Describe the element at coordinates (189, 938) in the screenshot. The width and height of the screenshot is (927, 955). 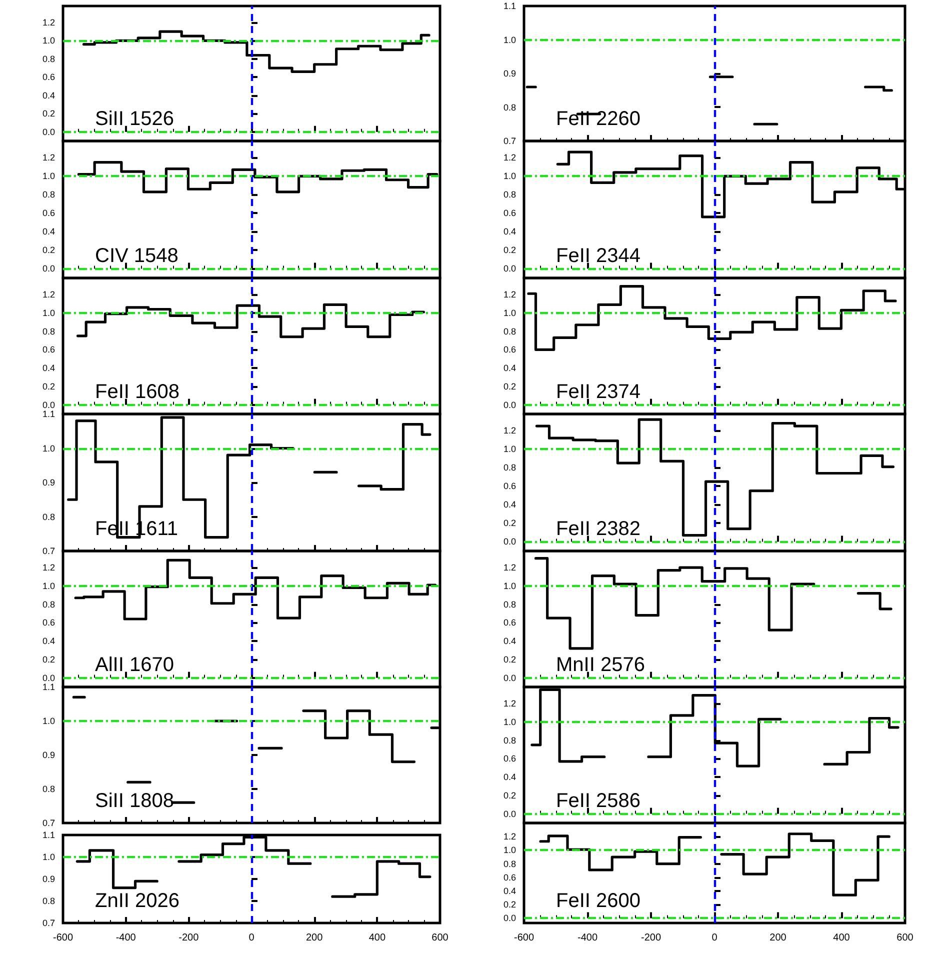
I see `x-tick-label: -200` at that location.